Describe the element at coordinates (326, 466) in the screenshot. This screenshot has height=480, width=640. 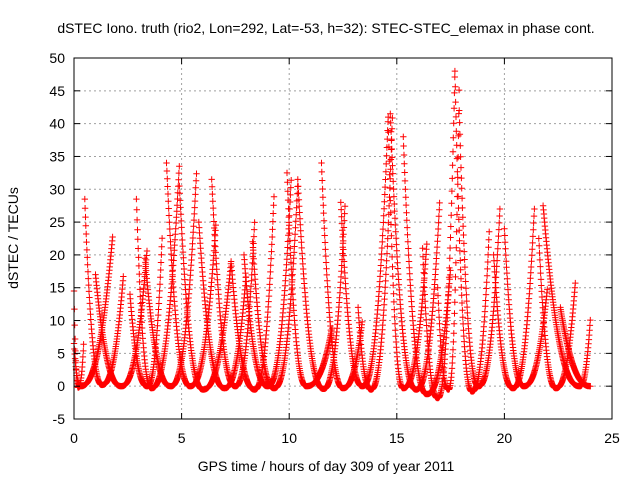
I see `x-axis-label: GPS time / hours of day 309 of year 2011` at that location.